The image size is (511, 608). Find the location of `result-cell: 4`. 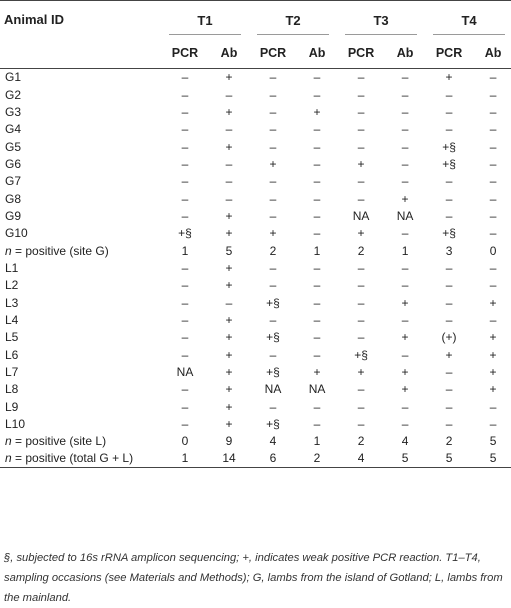

result-cell: 4 is located at coordinates (361, 458).